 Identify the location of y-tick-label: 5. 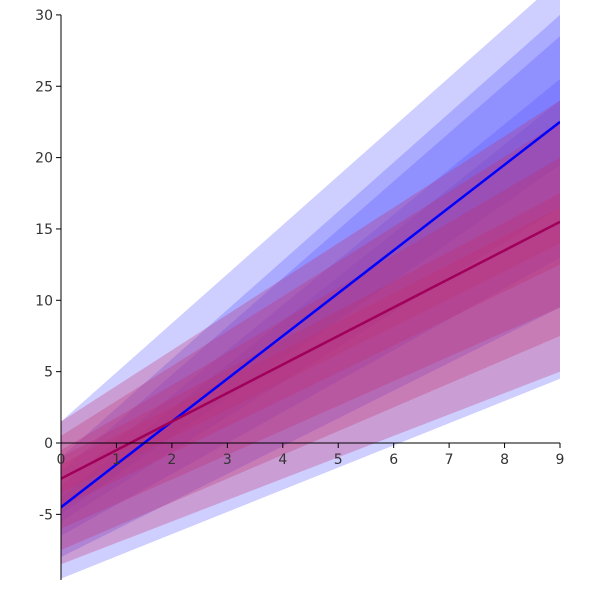
(48, 373).